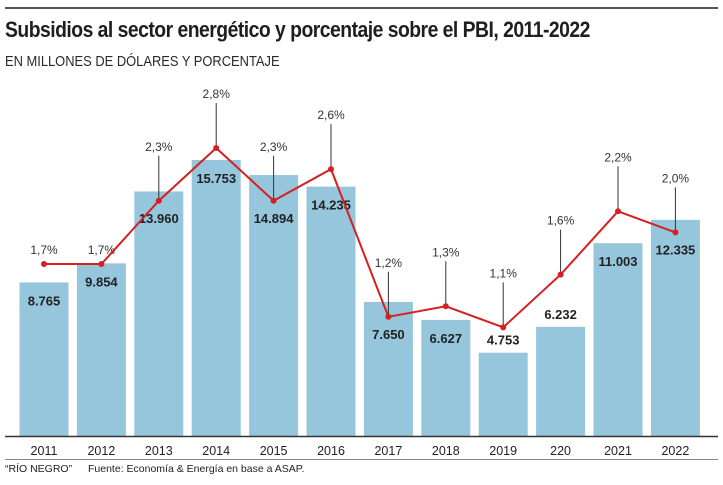 Image resolution: width=723 pixels, height=485 pixels. Describe the element at coordinates (274, 451) in the screenshot. I see `x-tick-label: 2015` at that location.